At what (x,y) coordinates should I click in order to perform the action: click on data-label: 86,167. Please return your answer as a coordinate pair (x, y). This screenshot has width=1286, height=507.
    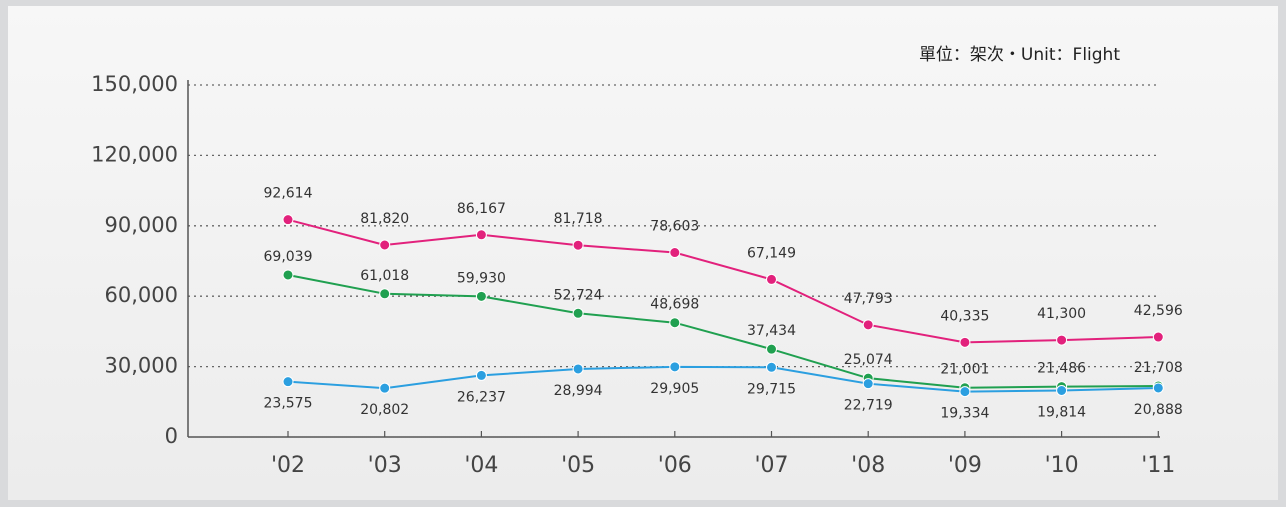
    Looking at the image, I should click on (481, 209).